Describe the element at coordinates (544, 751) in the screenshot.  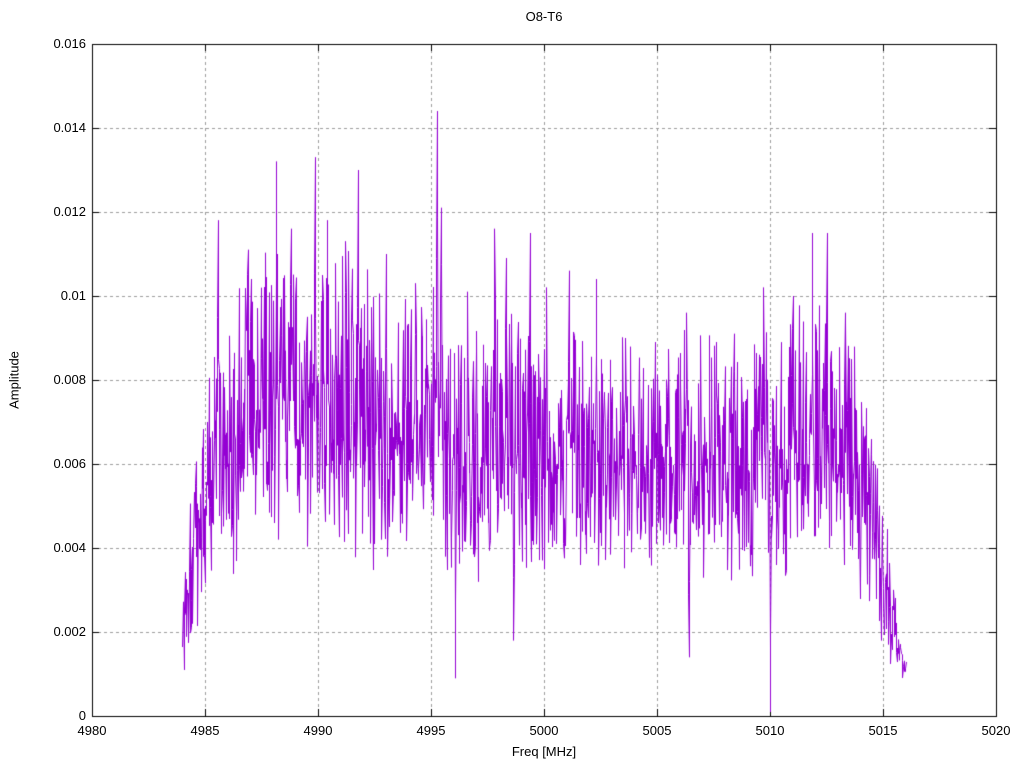
I see `x-axis-label: Freq [MHz]` at that location.